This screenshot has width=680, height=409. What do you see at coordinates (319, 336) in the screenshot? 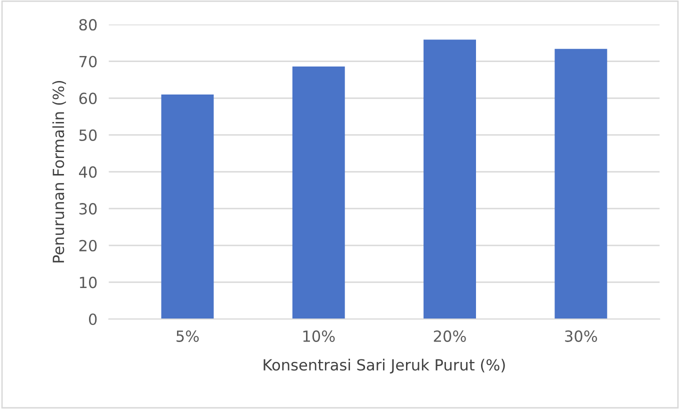
I see `x-tick-label: 10%` at bounding box center [319, 336].